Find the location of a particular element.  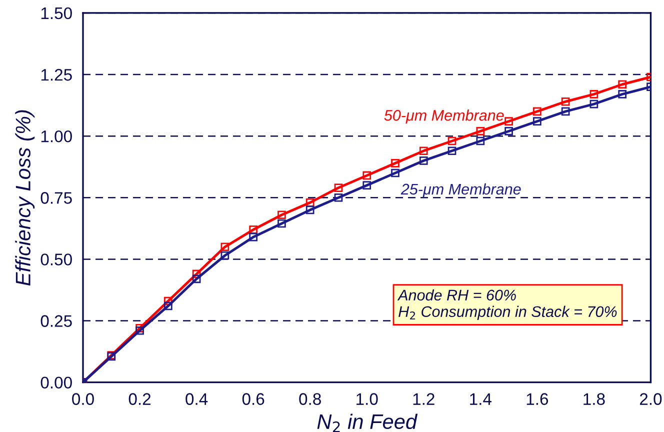

series-label: 25-μm Membrane is located at coordinates (460, 190).